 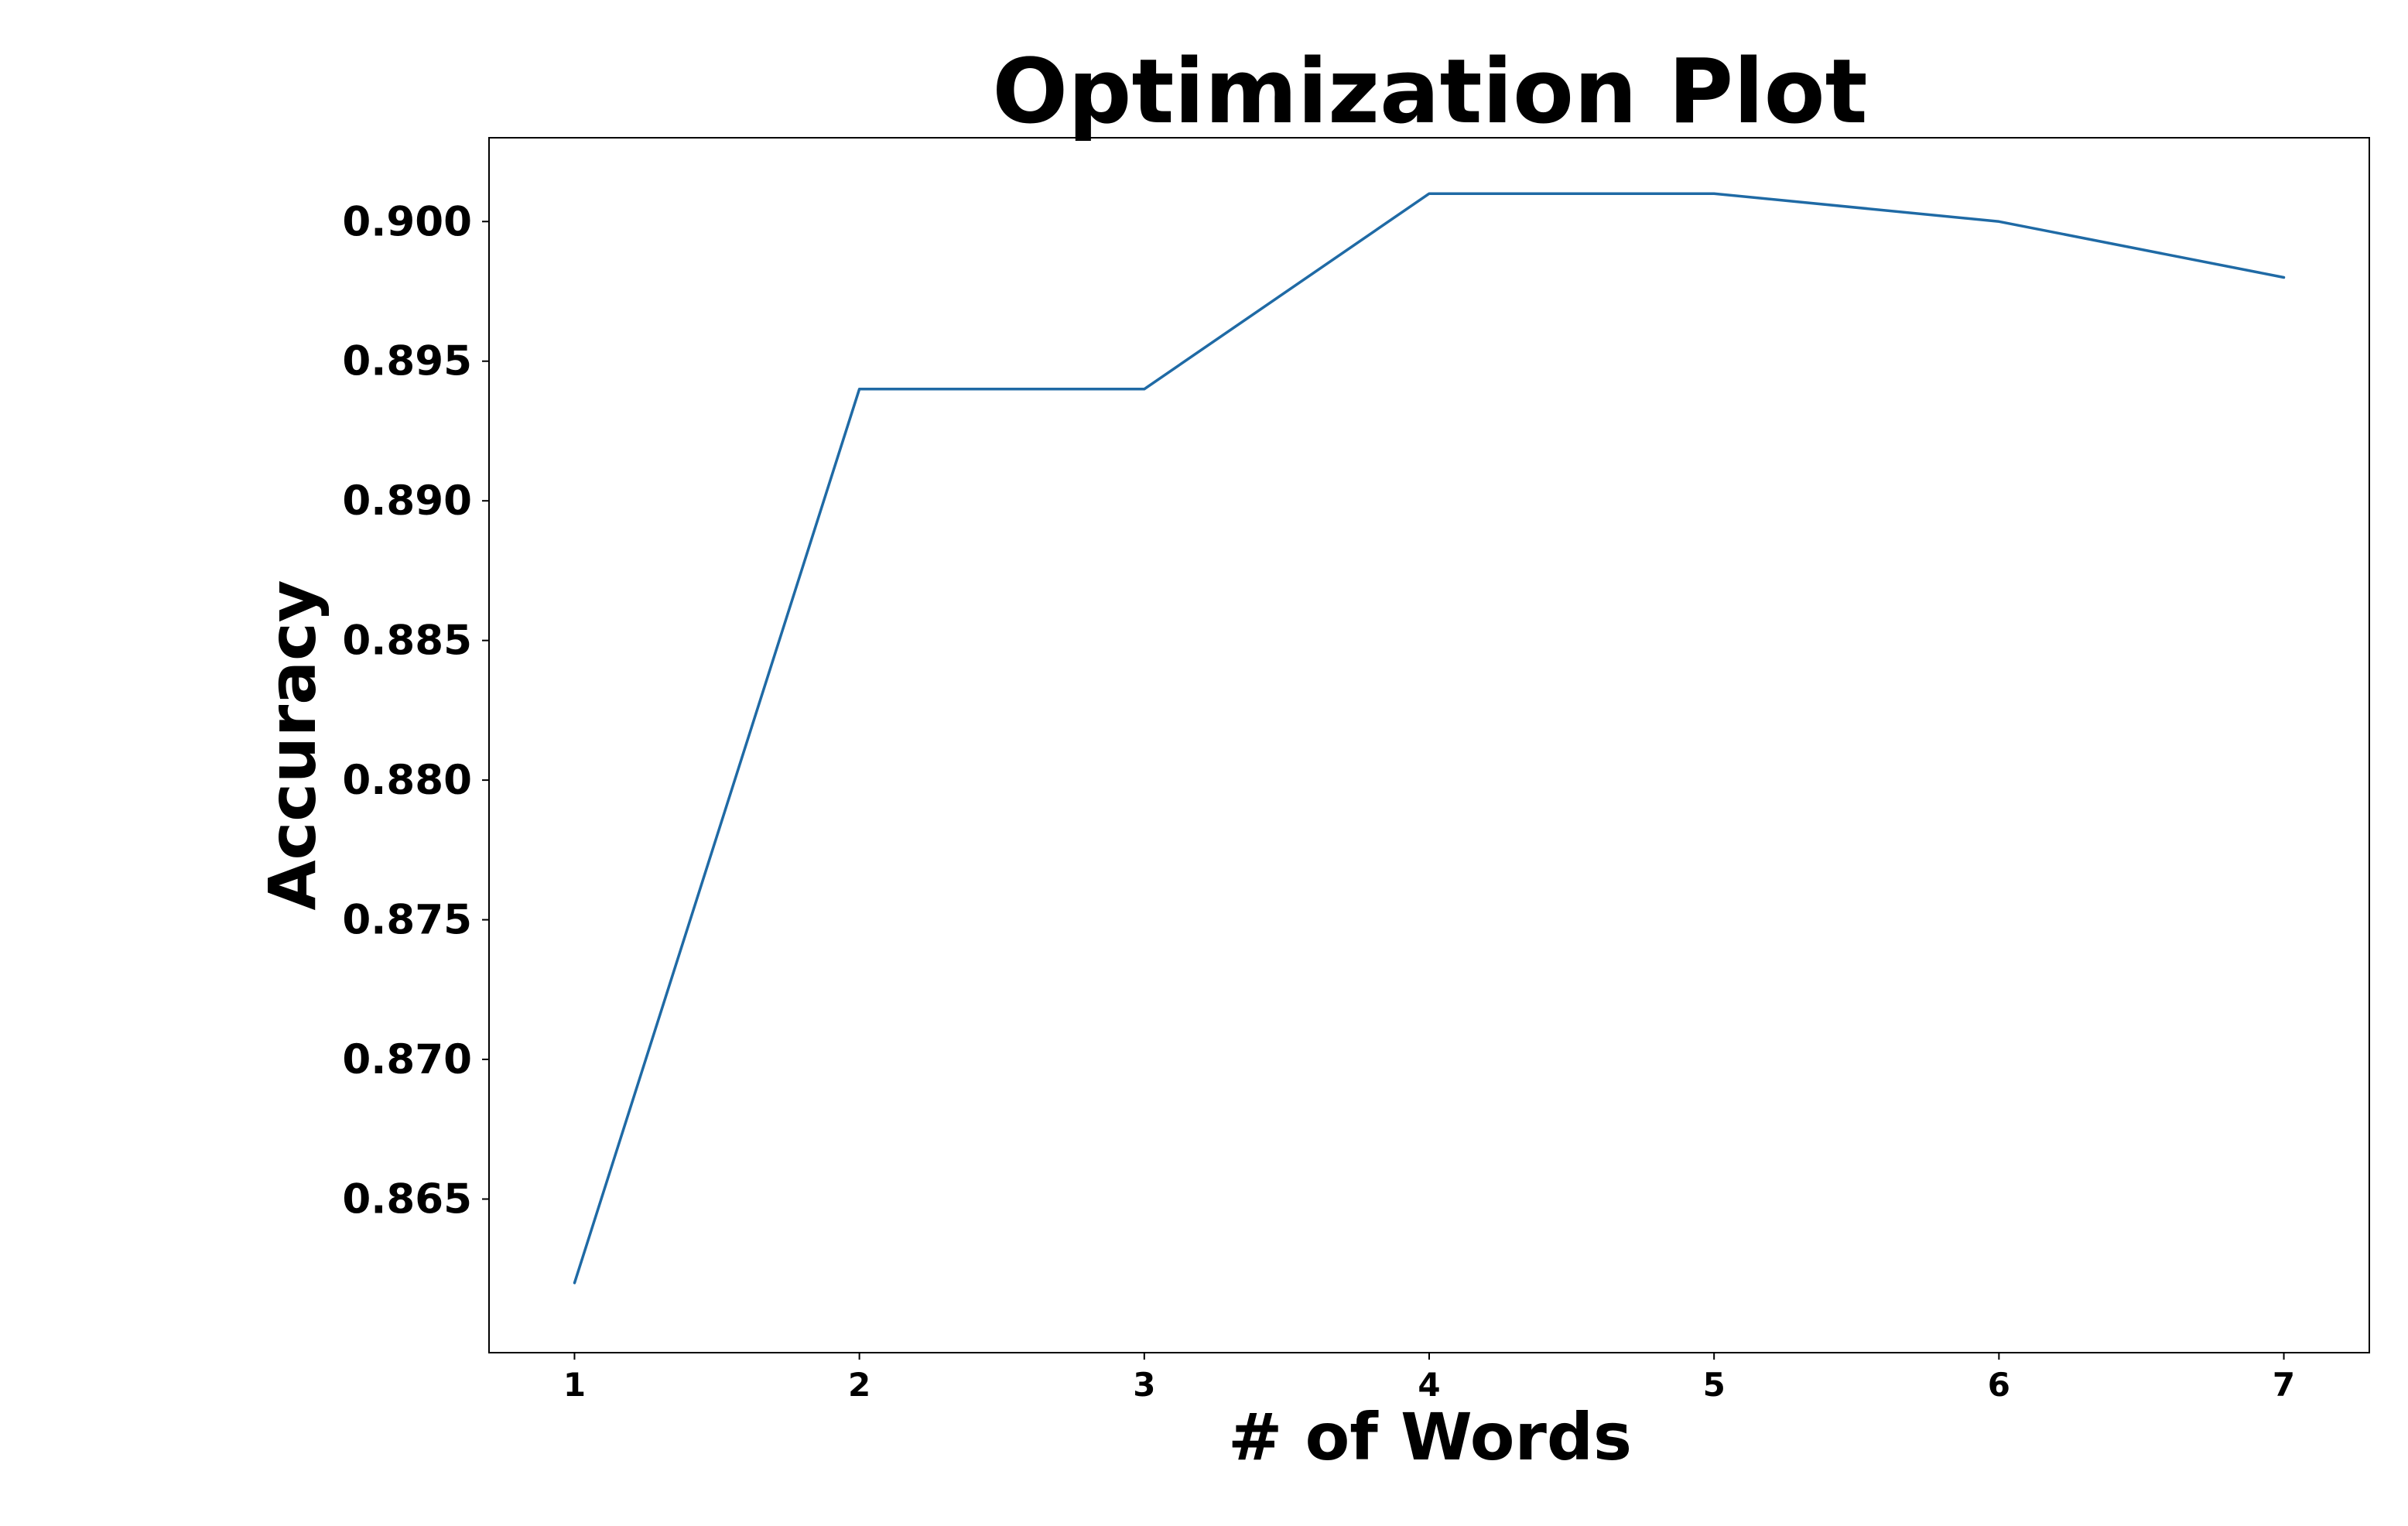 What do you see at coordinates (859, 1385) in the screenshot?
I see `x-tick-label: 2` at bounding box center [859, 1385].